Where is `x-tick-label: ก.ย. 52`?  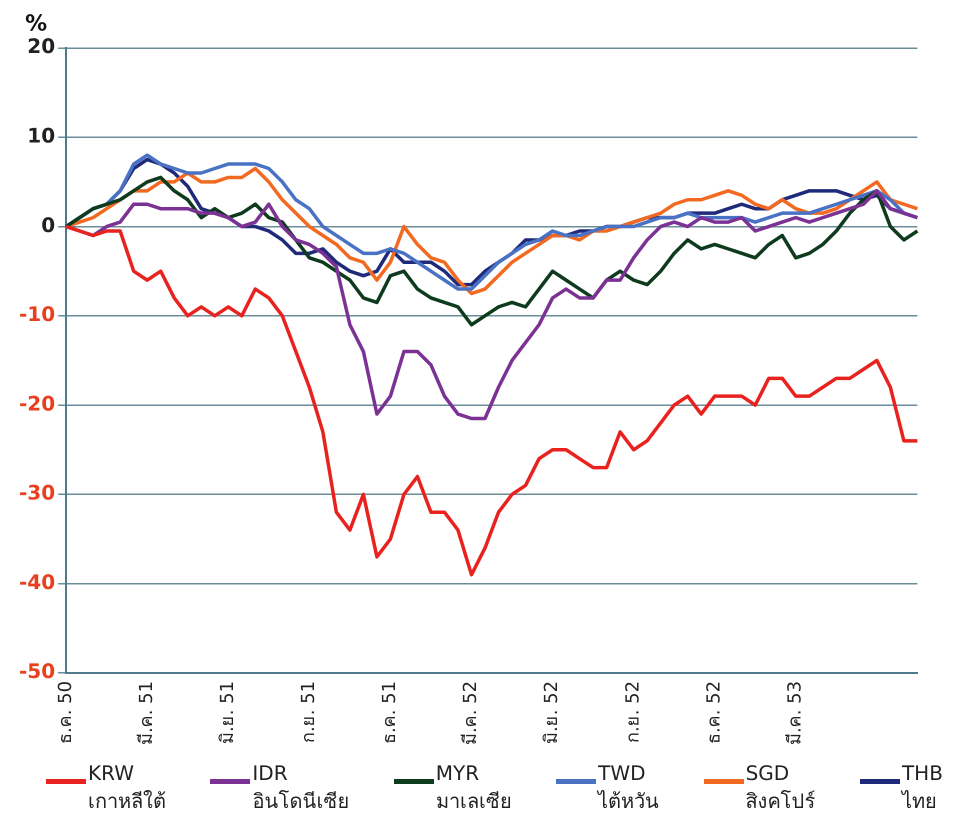 x-tick-label: ก.ย. 52 is located at coordinates (633, 712).